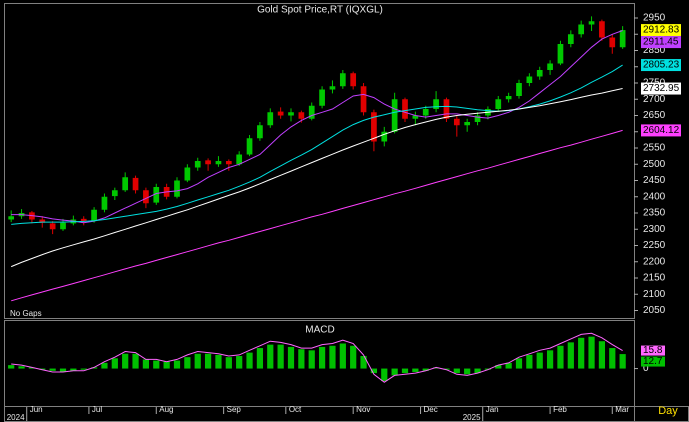  I want to click on y-tick-label: 2650, so click(654, 115).